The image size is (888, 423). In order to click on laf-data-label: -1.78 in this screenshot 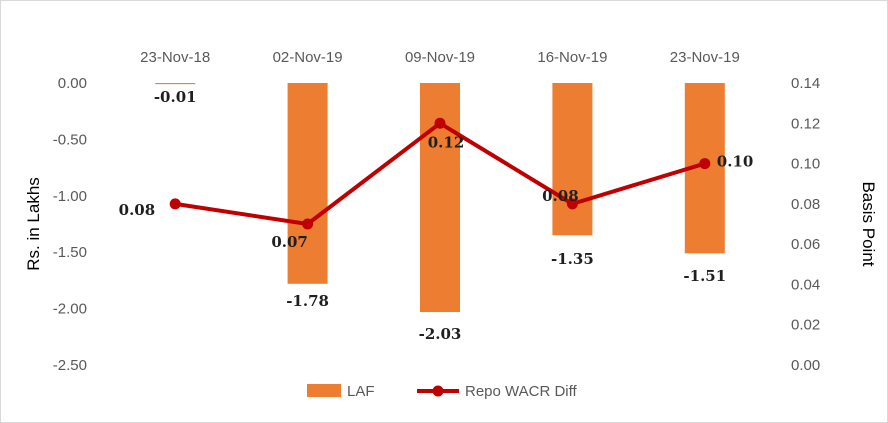, I will do `click(307, 301)`.